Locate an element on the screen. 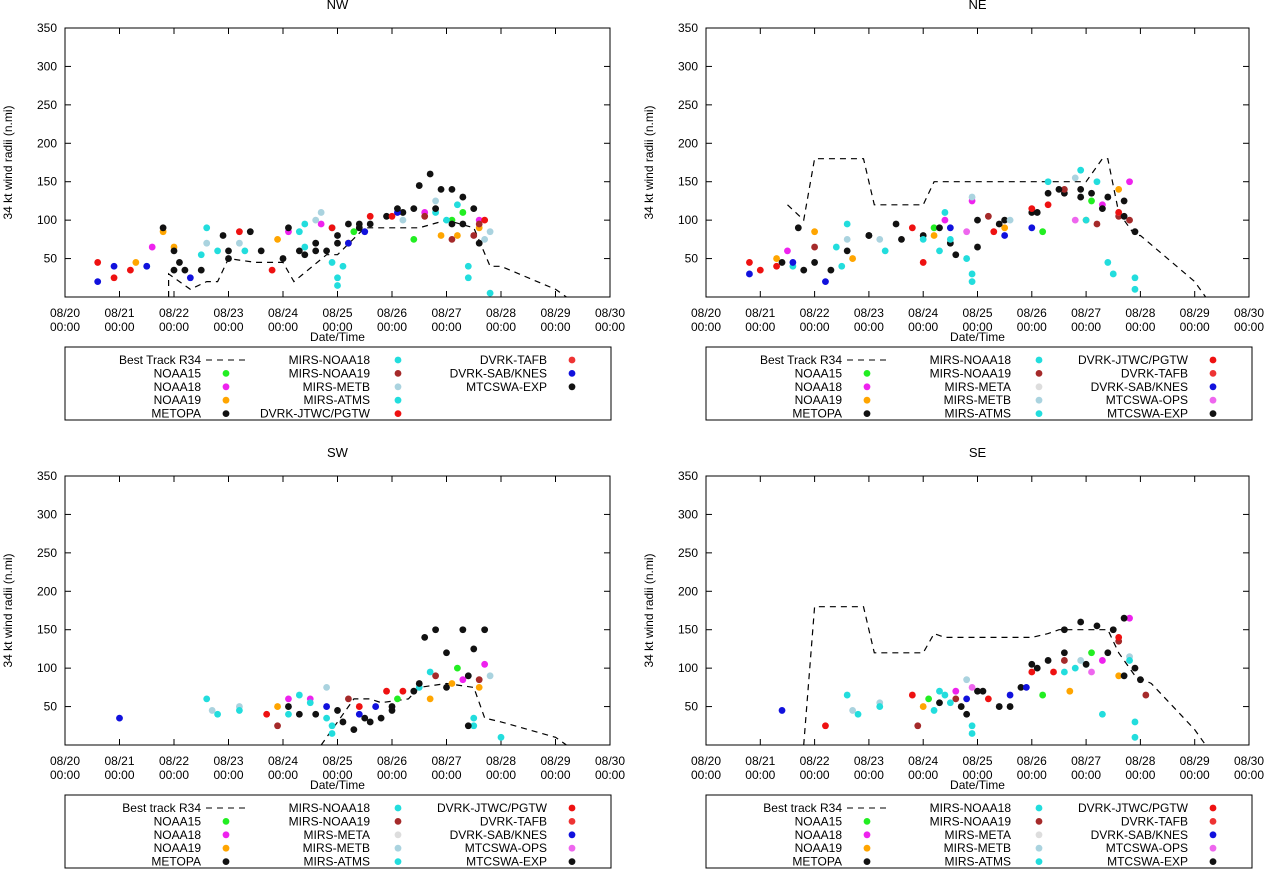  series-metopa is located at coordinates (958, 230).